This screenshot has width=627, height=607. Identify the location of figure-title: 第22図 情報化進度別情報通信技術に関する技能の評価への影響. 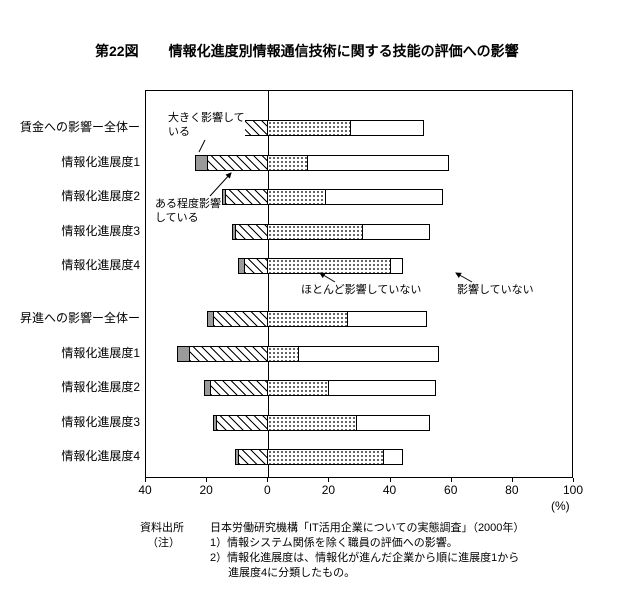
(307, 51).